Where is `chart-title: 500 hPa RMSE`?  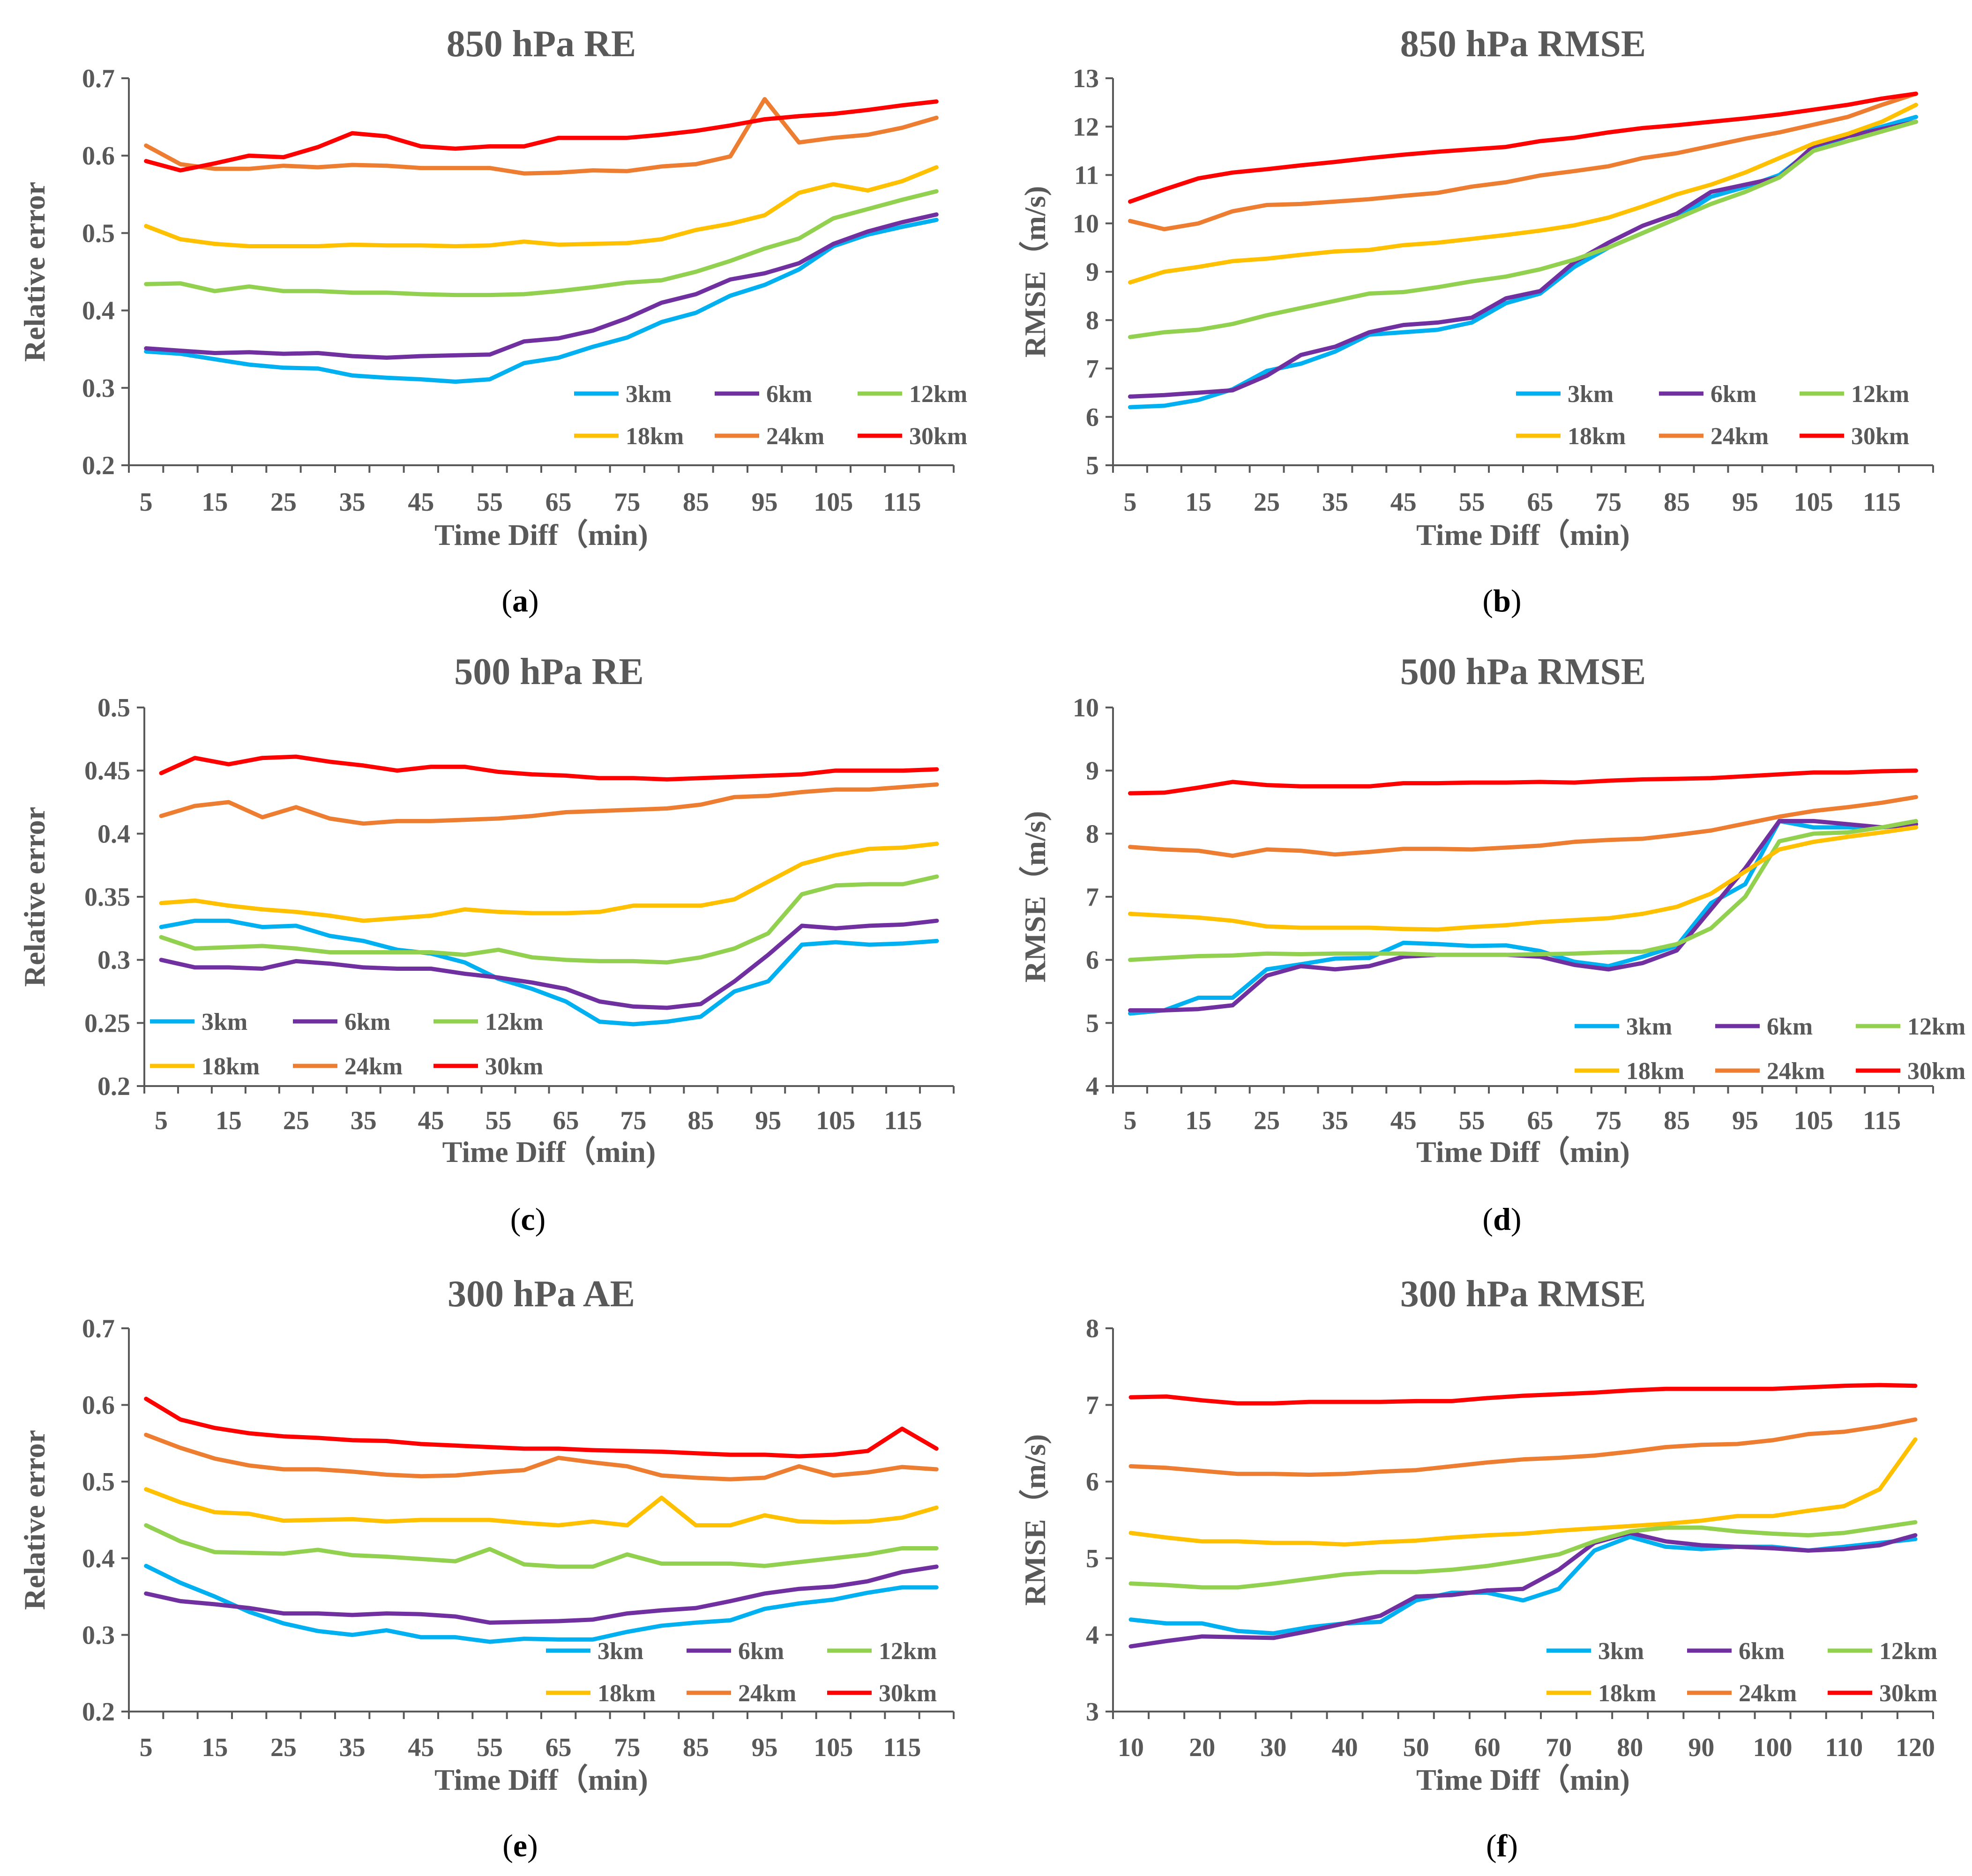 chart-title: 500 hPa RMSE is located at coordinates (1523, 671).